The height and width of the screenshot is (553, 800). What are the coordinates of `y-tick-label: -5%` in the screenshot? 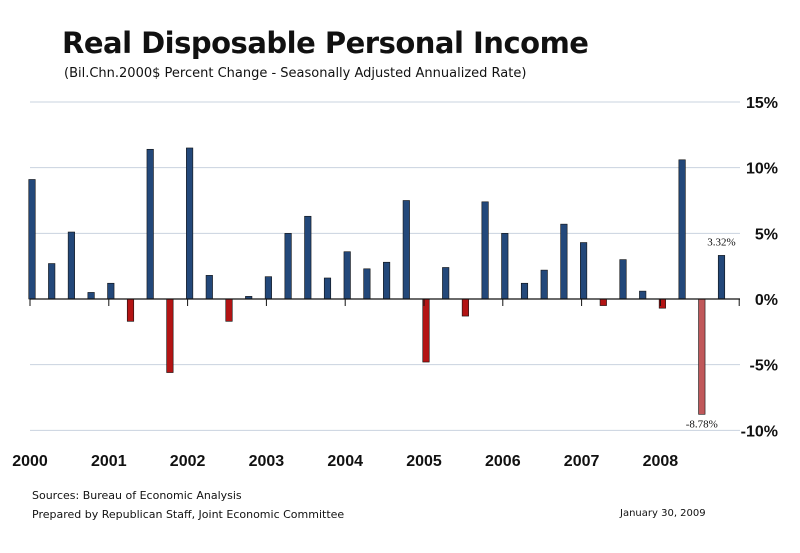 It's located at (764, 366).